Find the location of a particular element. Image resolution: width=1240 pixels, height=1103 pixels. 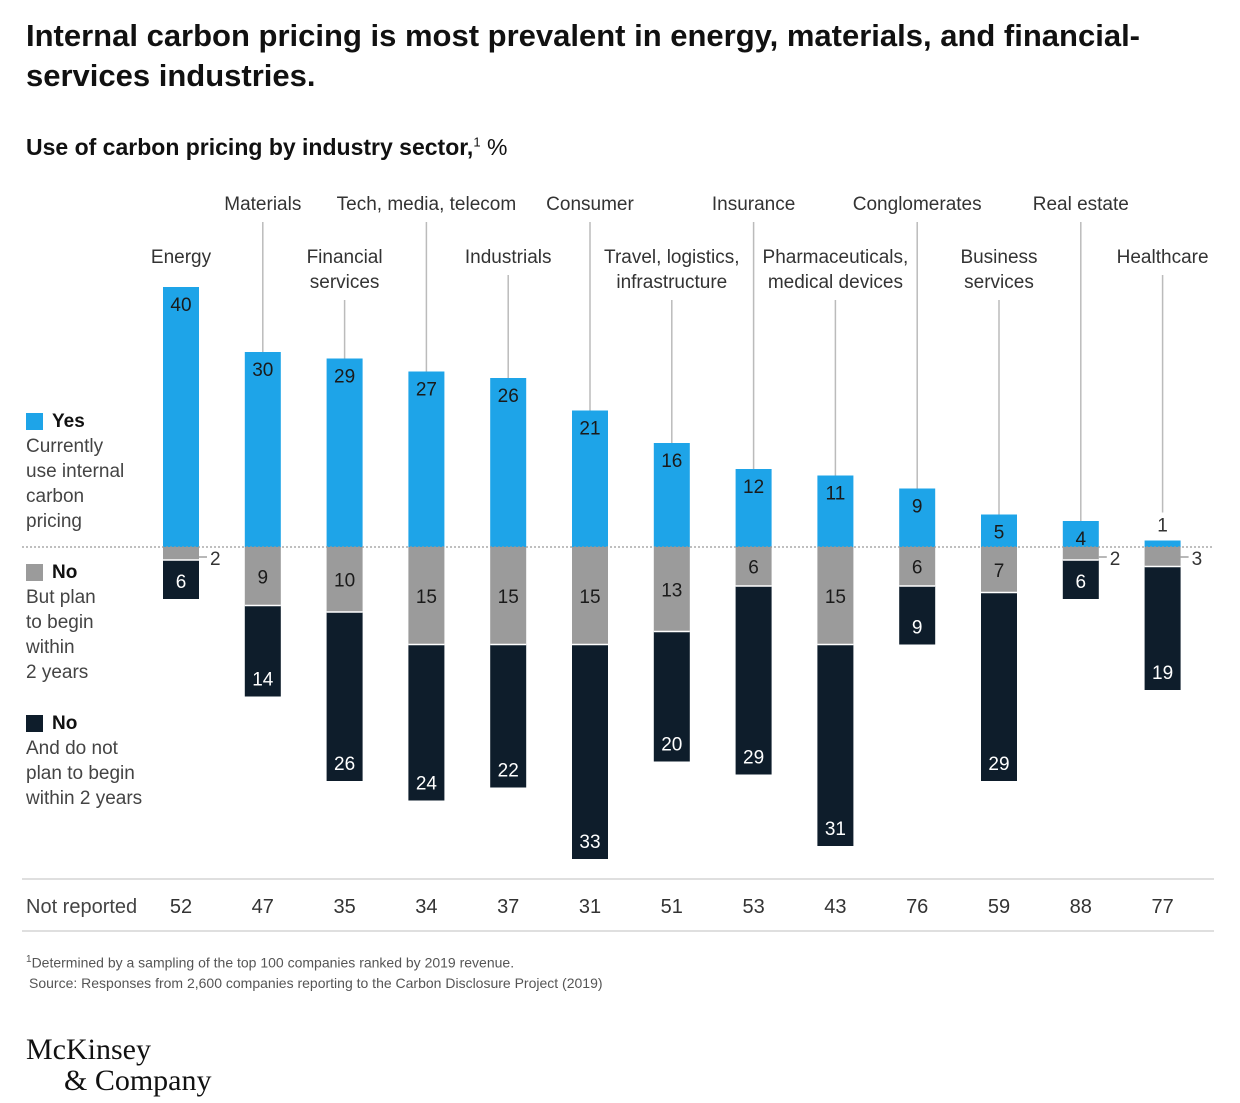

value-label-yes: 12 is located at coordinates (753, 487).